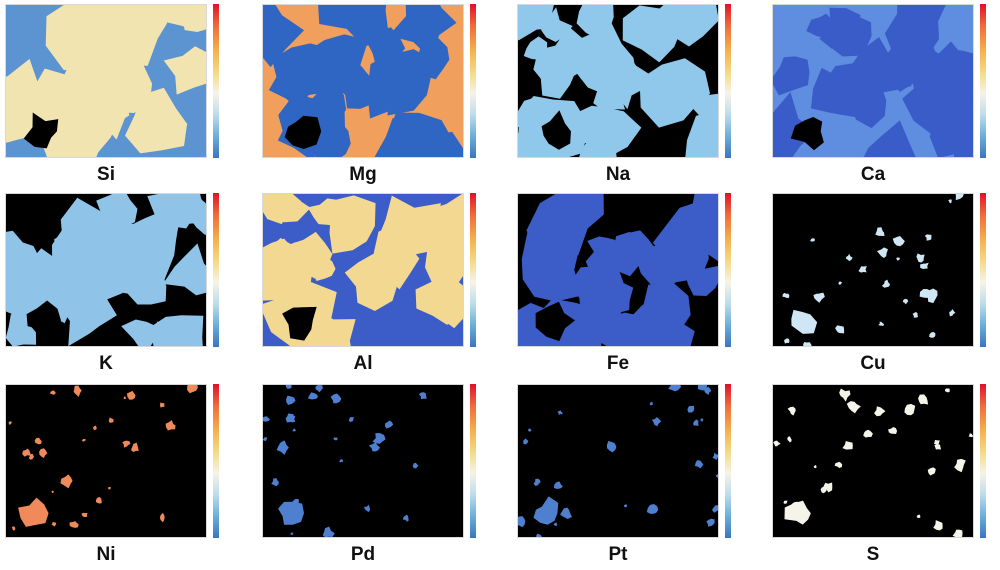 The image size is (1000, 570). I want to click on map-panel-ni: Ni, so click(113, 477).